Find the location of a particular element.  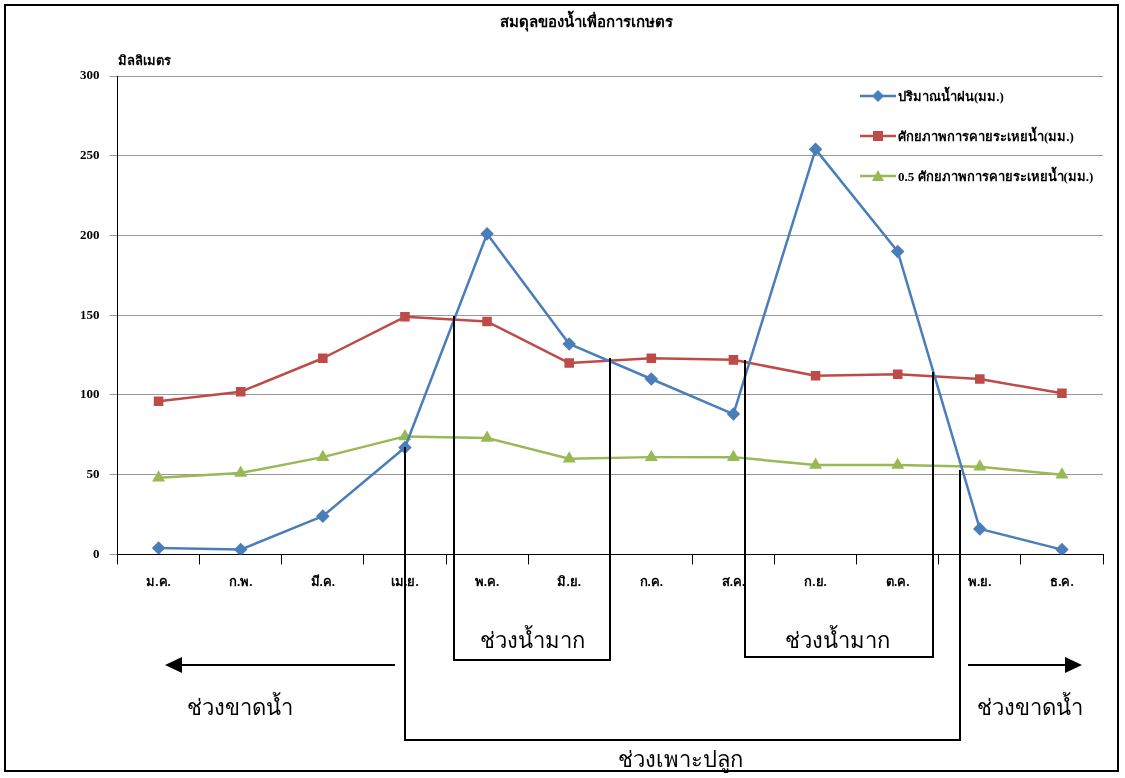

x-tick-label: ก.ย. is located at coordinates (815, 581).